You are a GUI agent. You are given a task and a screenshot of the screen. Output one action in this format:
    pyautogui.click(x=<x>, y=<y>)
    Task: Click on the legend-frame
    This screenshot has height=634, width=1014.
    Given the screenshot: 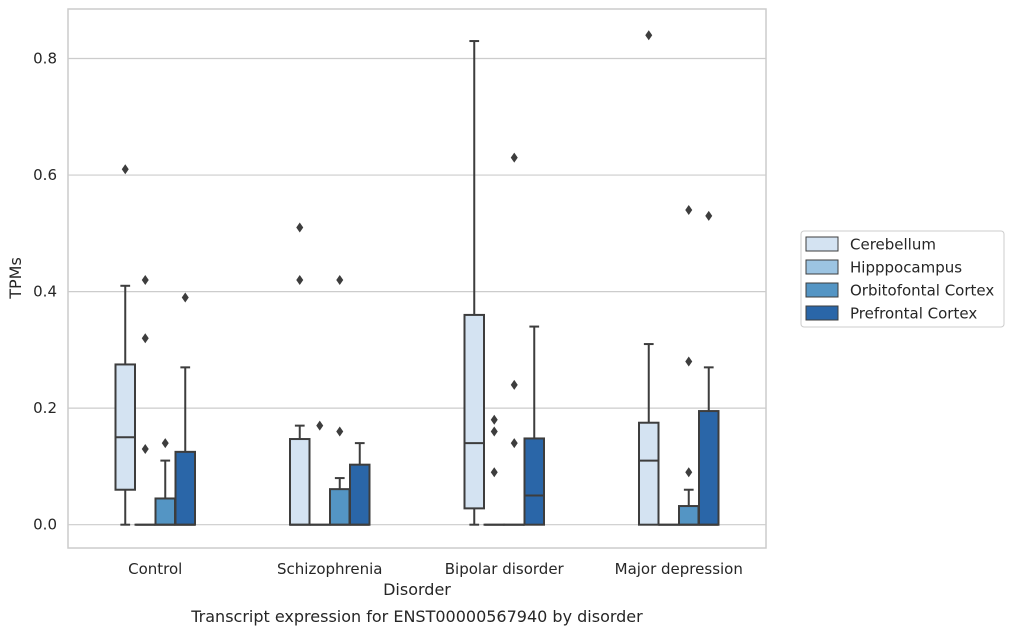 What is the action you would take?
    pyautogui.click(x=902, y=279)
    